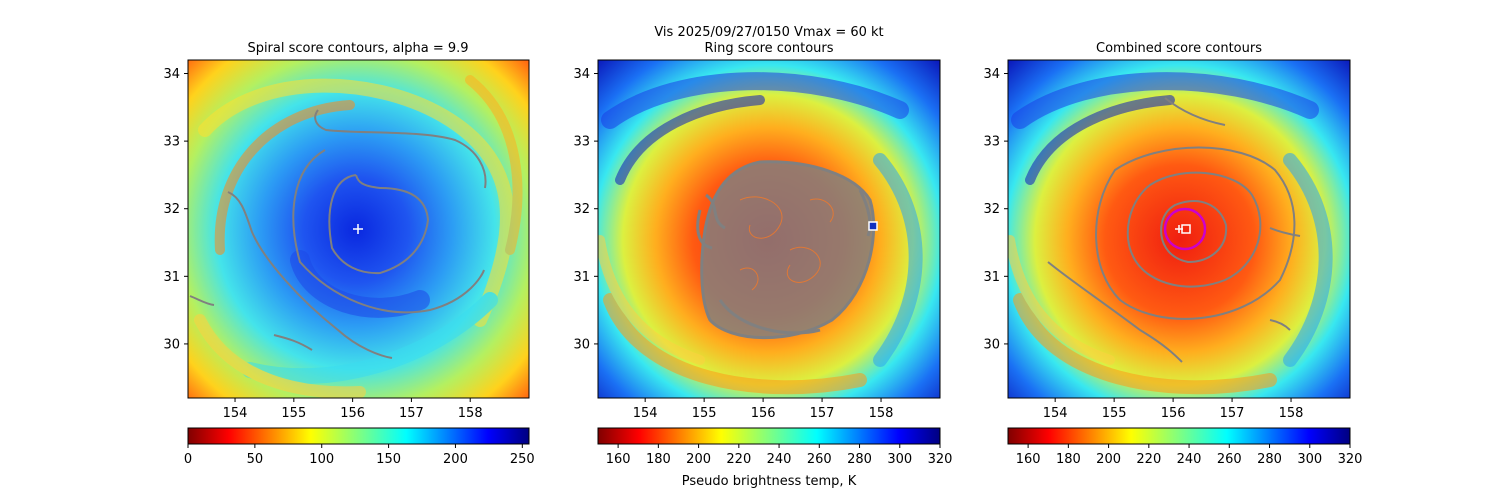 This screenshot has height=500, width=1500. I want to click on colorbar-label: Pseudo brightness temp, K, so click(769, 481).